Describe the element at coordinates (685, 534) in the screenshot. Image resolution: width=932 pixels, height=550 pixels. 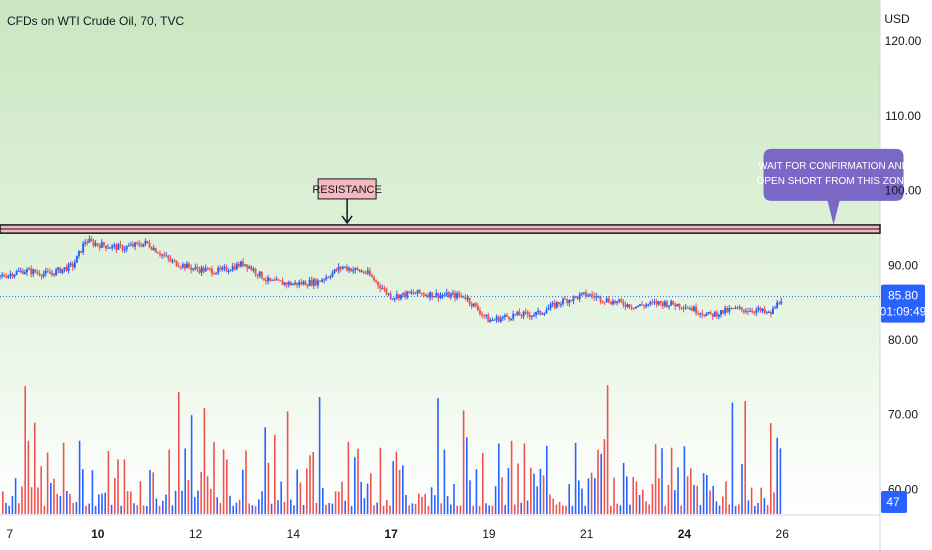
I see `x-tick-label: 24` at that location.